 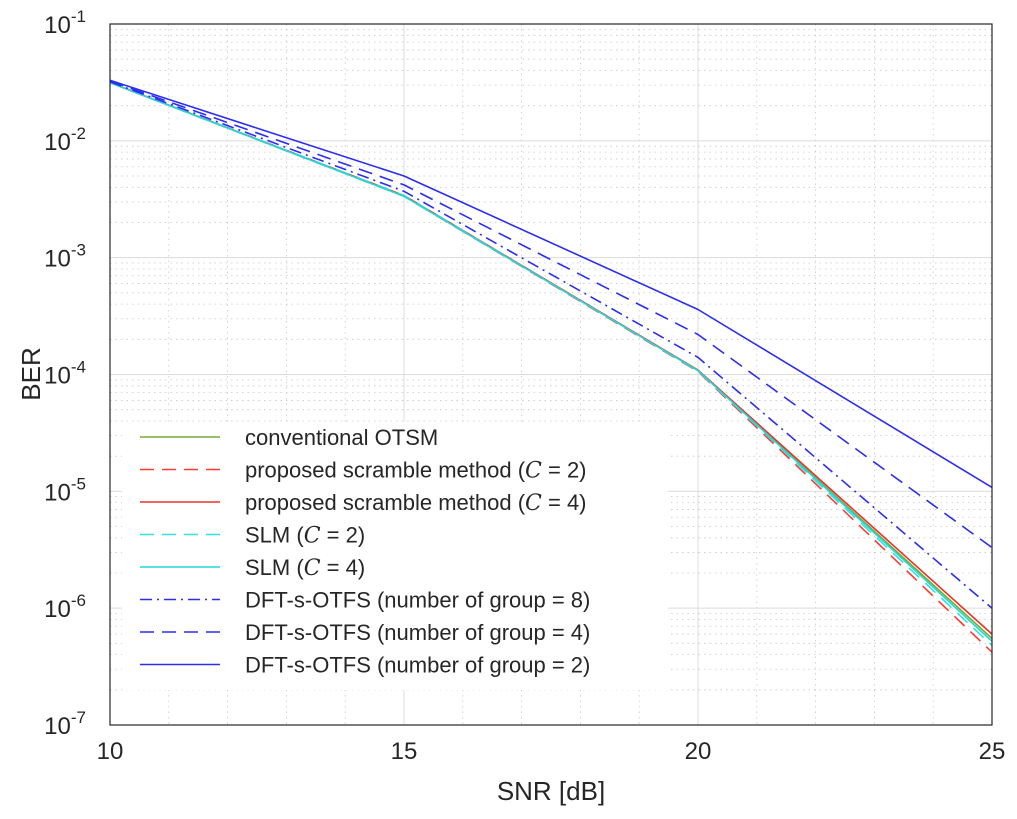 I want to click on legend-label: conventional OTSM, so click(x=341, y=437).